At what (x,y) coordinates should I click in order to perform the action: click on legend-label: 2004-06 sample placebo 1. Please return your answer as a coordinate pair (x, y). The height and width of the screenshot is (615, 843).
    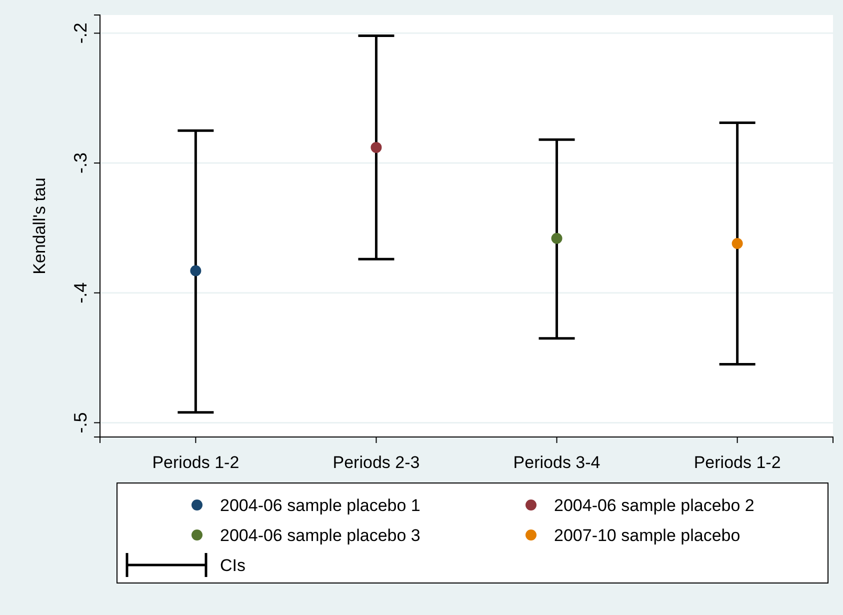
    Looking at the image, I should click on (320, 505).